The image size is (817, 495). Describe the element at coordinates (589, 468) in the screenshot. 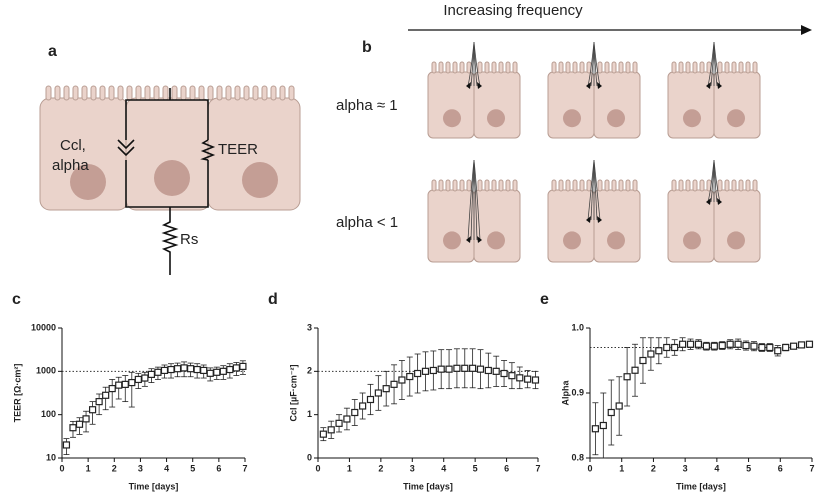

I see `x-tick-label: 0` at that location.